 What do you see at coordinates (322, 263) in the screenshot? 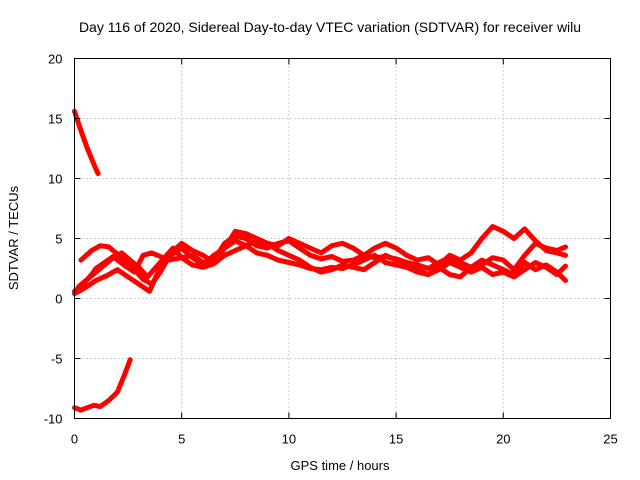
I see `series-line-s6` at bounding box center [322, 263].